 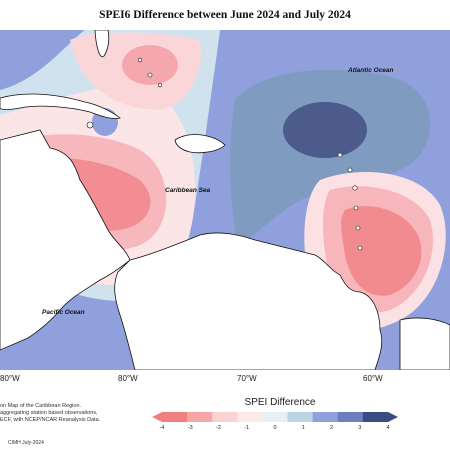 I want to click on legend-title: SPEI Difference, so click(x=280, y=402).